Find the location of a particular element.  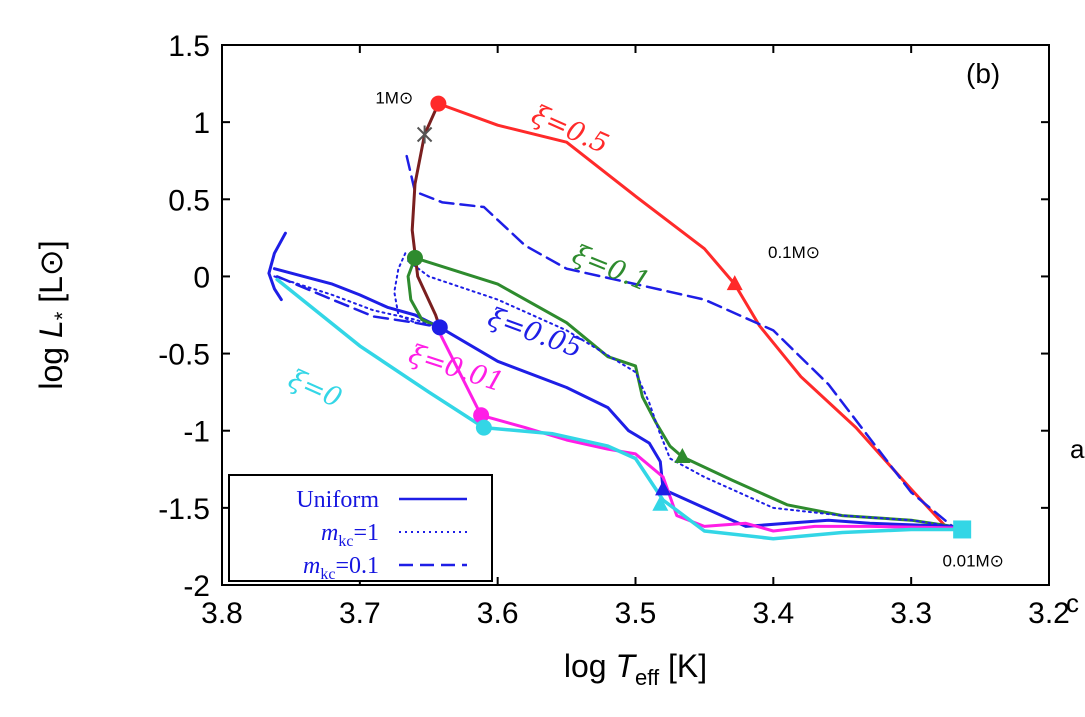

mass-annotation: 0.1M⊙ is located at coordinates (794, 252).